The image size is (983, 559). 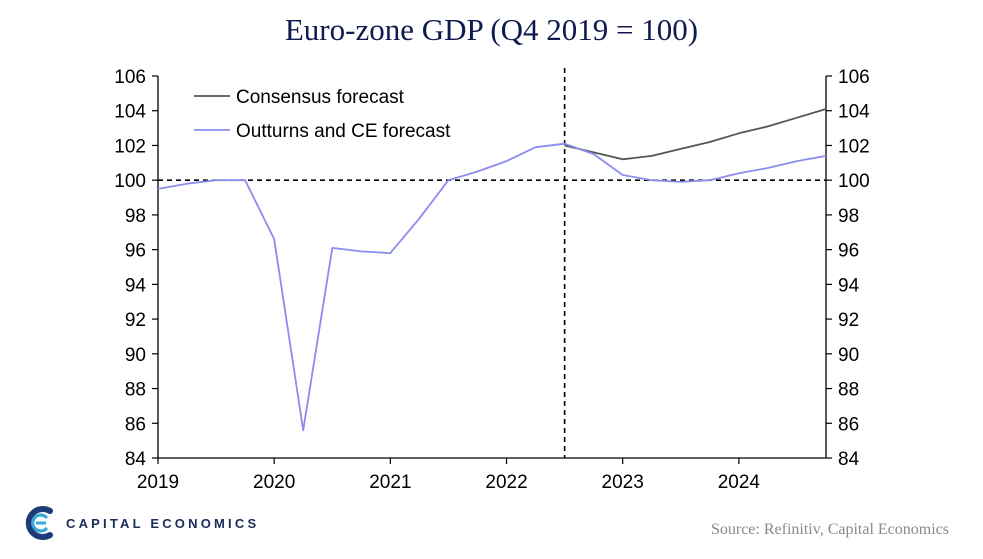 What do you see at coordinates (135, 251) in the screenshot?
I see `left-y-tick-label: 96` at bounding box center [135, 251].